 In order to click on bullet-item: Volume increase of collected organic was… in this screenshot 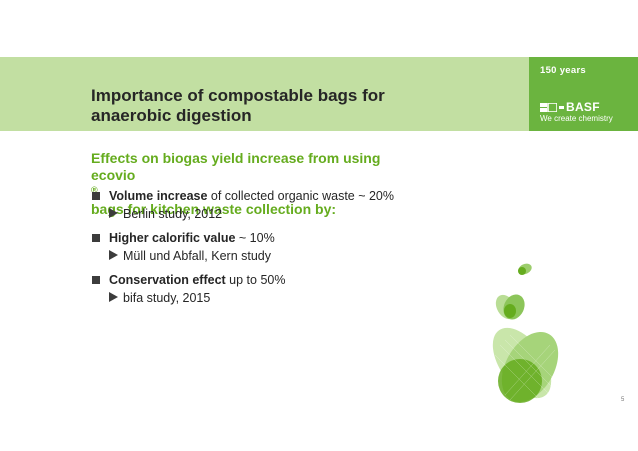, I will do `click(243, 204)`.